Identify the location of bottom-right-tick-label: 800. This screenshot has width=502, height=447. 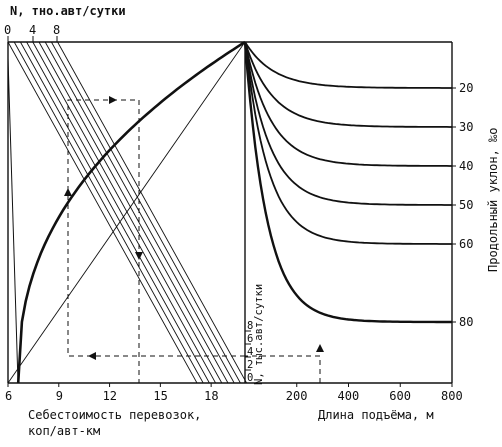
(452, 396).